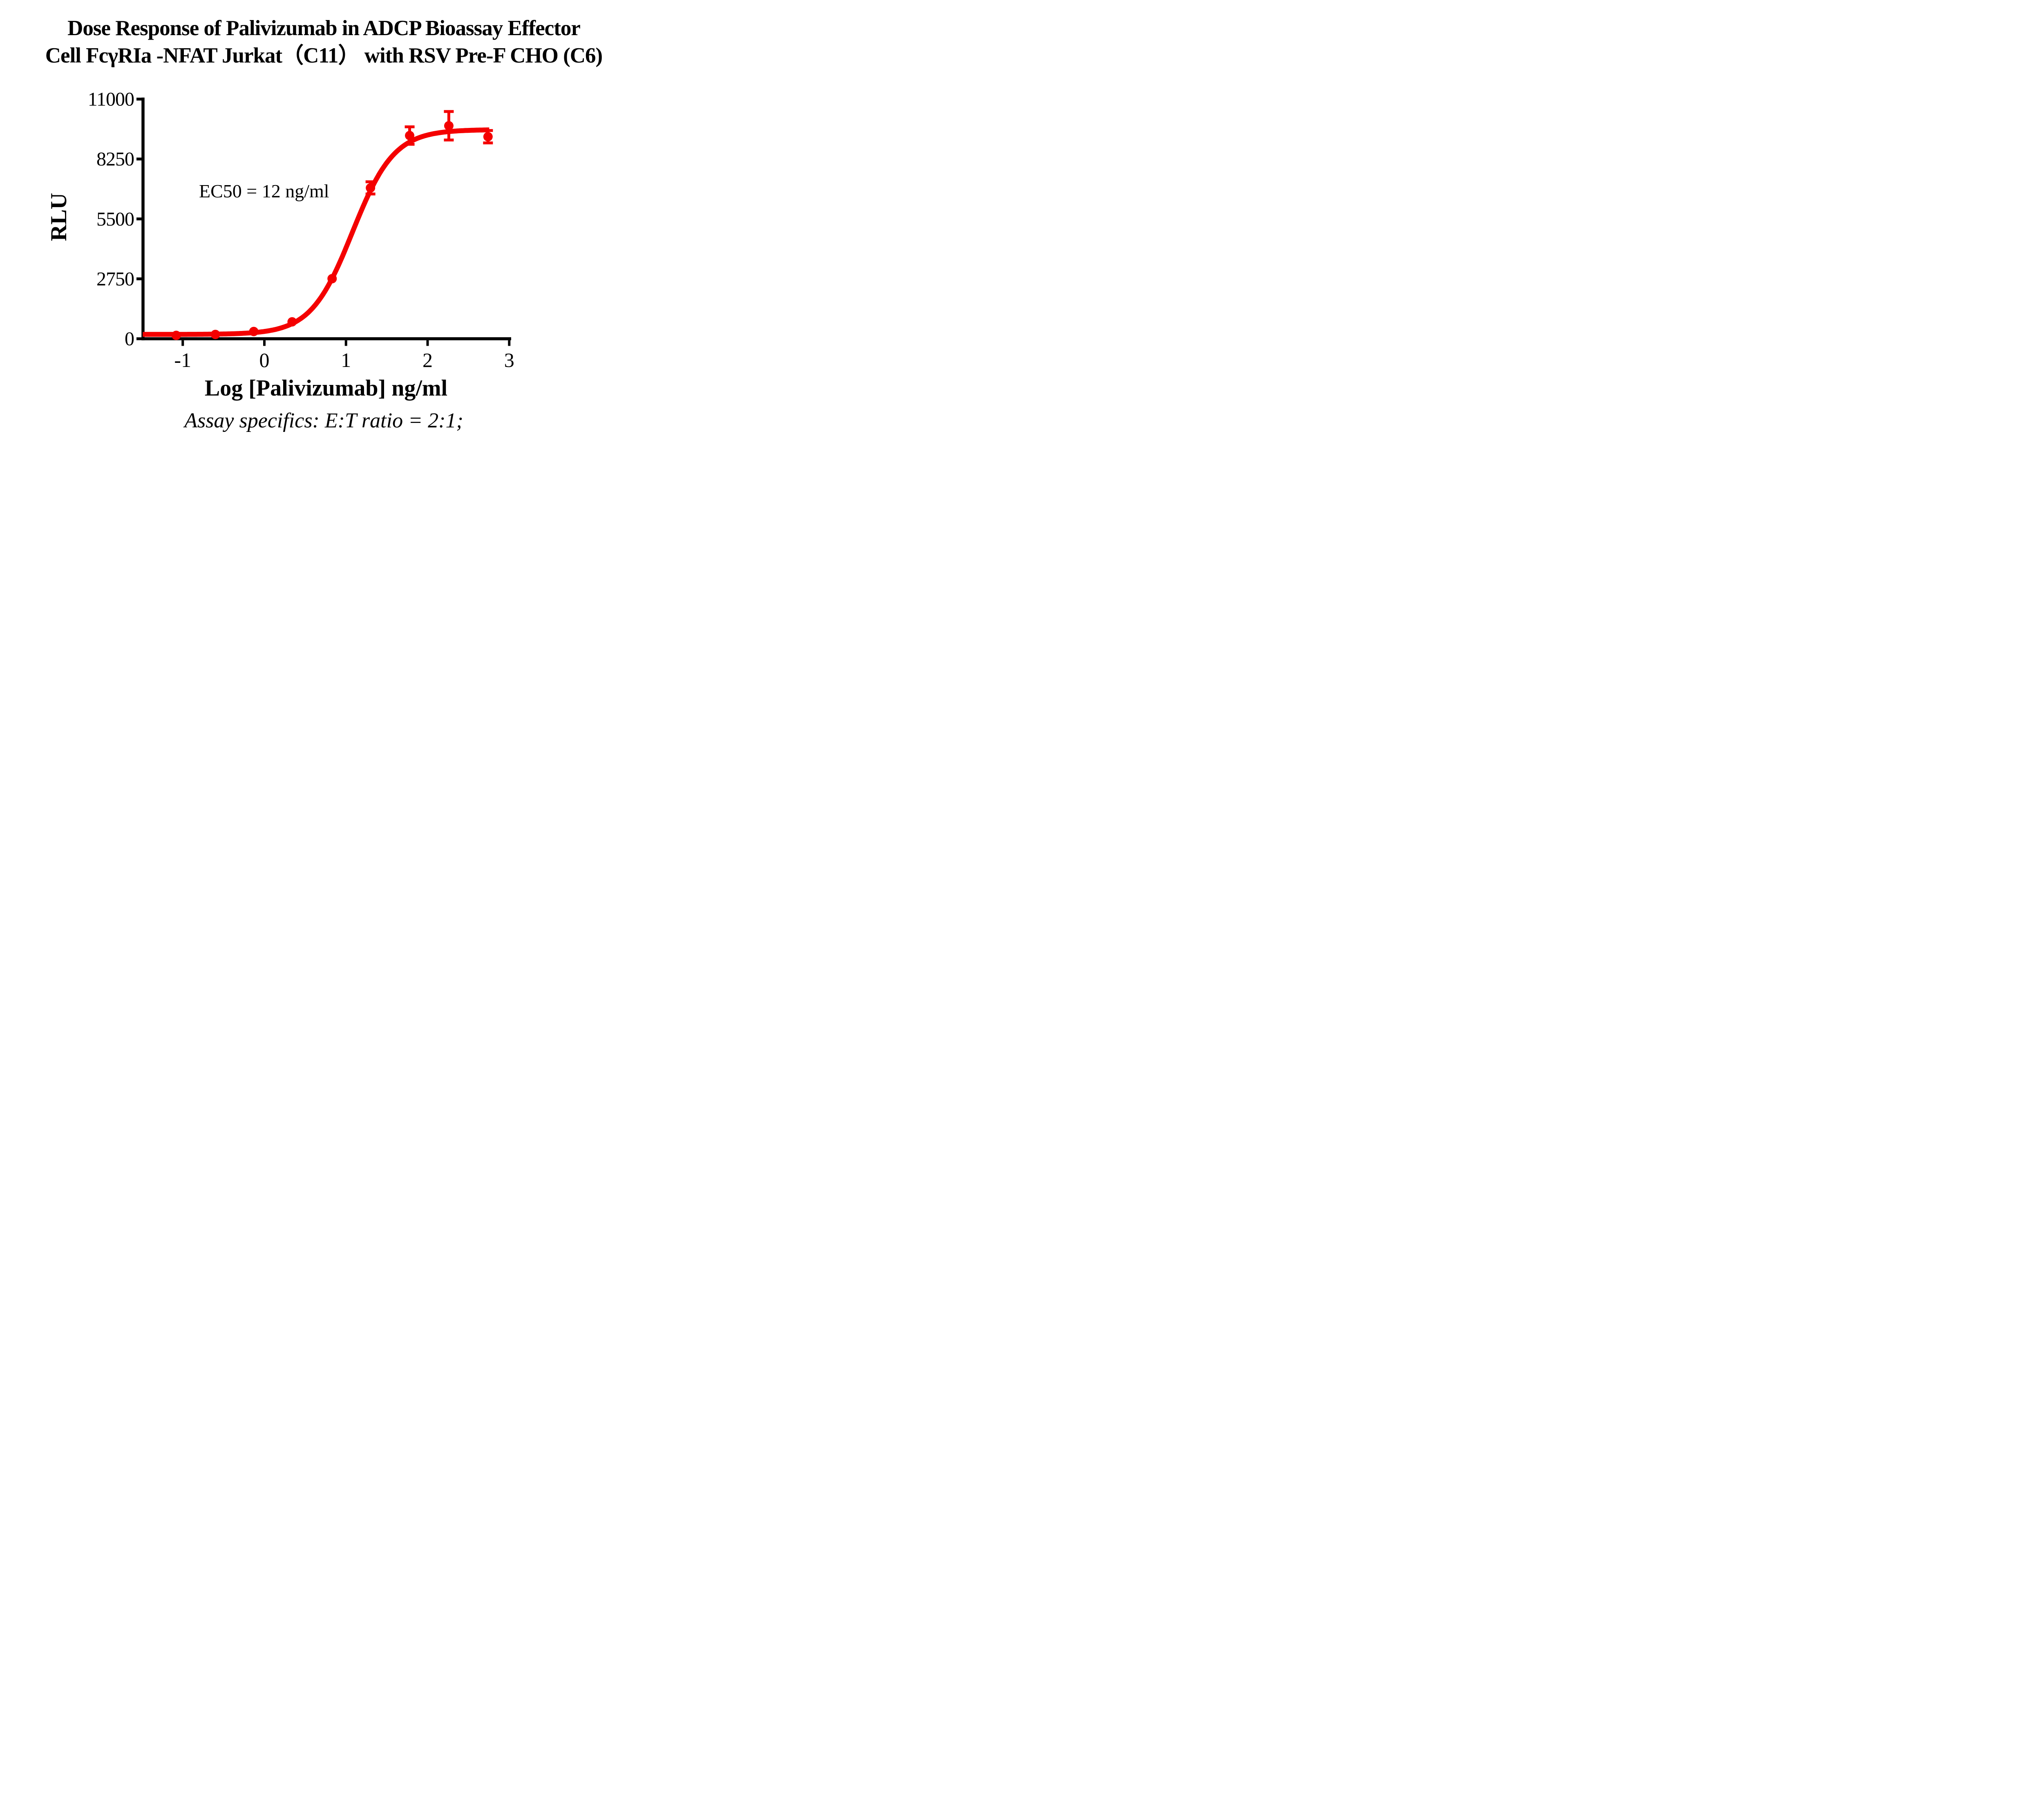  Describe the element at coordinates (326, 388) in the screenshot. I see `x-axis-title: Log [Palivizumab] ng/ml` at that location.